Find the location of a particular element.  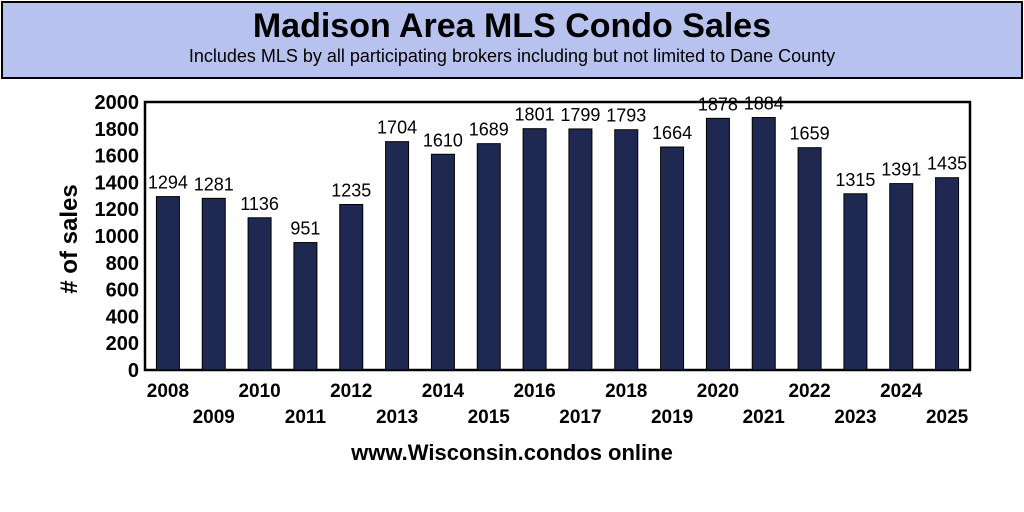

y-tick-label: 800 is located at coordinates (122, 264).